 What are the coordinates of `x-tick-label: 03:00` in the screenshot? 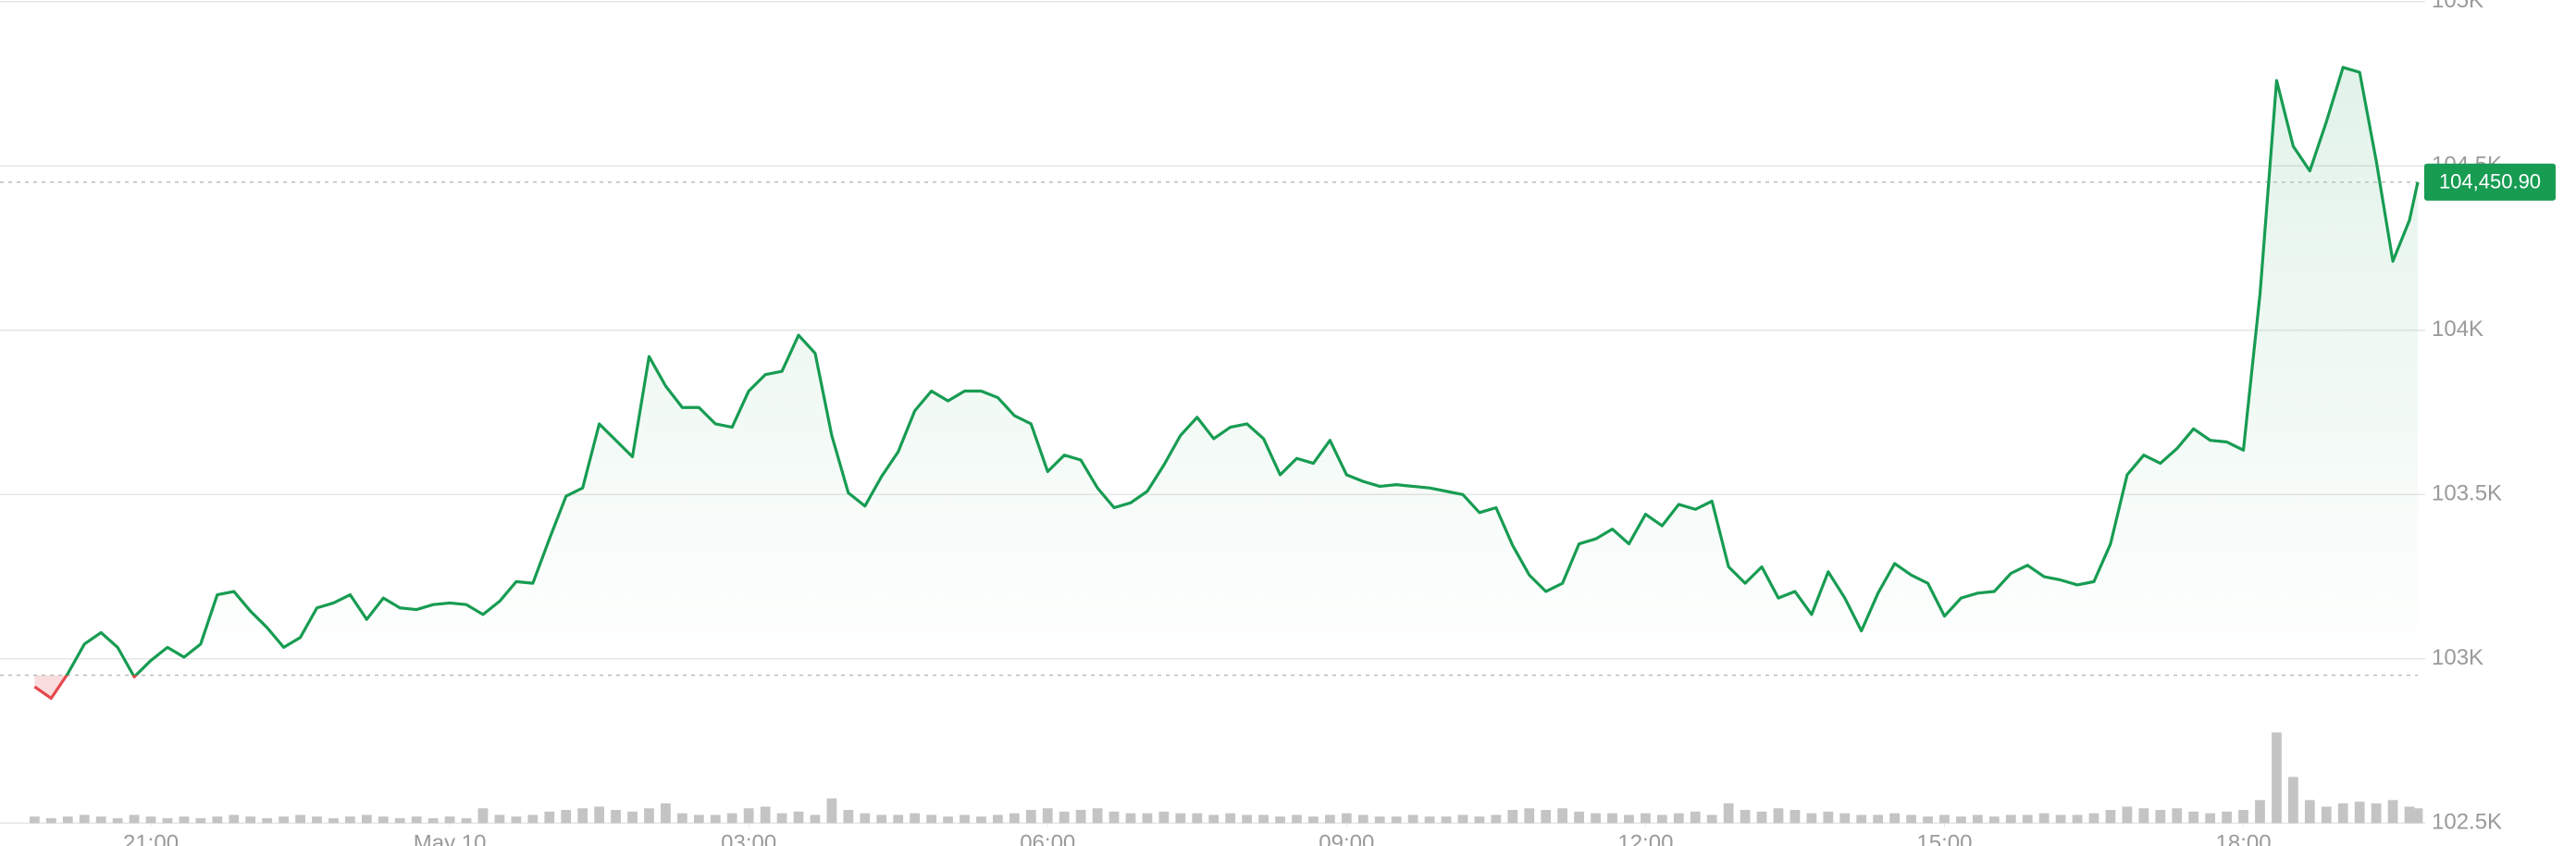 It's located at (749, 838).